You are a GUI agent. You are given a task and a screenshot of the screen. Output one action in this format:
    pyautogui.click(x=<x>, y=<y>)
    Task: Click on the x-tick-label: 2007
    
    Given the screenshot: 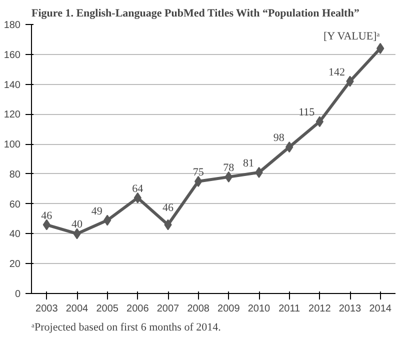 What is the action you would take?
    pyautogui.click(x=168, y=309)
    